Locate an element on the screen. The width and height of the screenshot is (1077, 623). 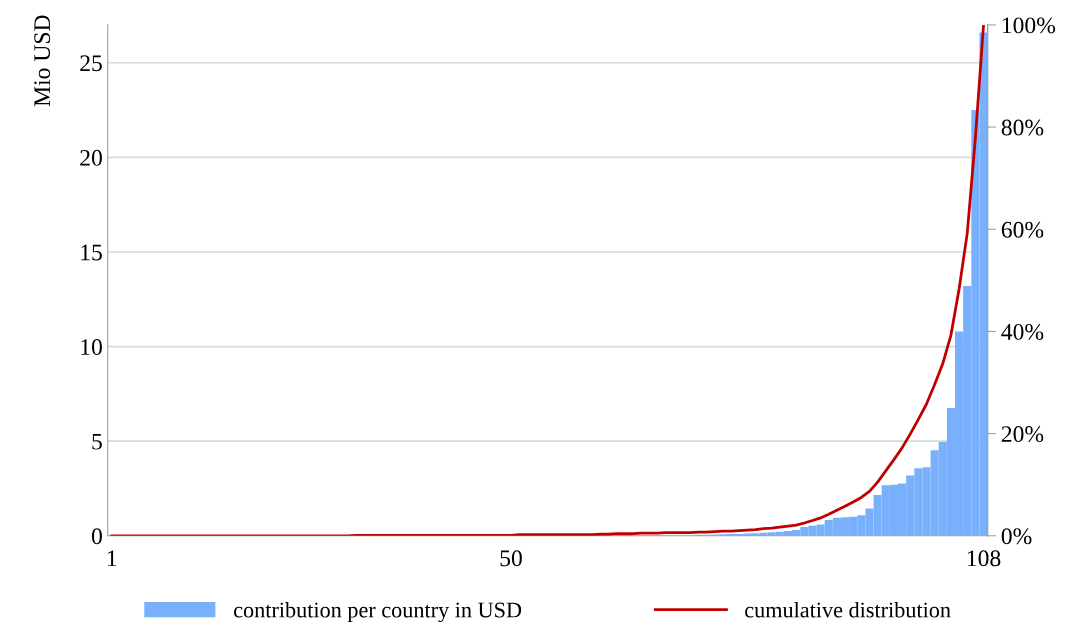
y2-tick-label: 40% is located at coordinates (1022, 331).